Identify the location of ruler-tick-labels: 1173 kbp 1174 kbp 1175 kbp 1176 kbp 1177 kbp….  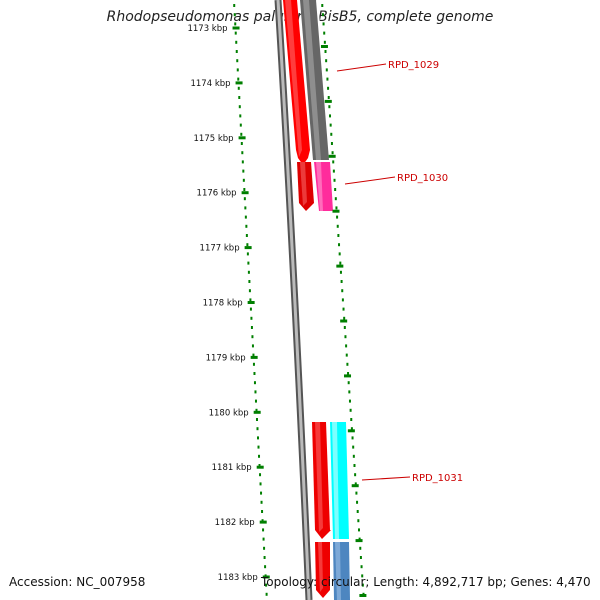
(228, 303).